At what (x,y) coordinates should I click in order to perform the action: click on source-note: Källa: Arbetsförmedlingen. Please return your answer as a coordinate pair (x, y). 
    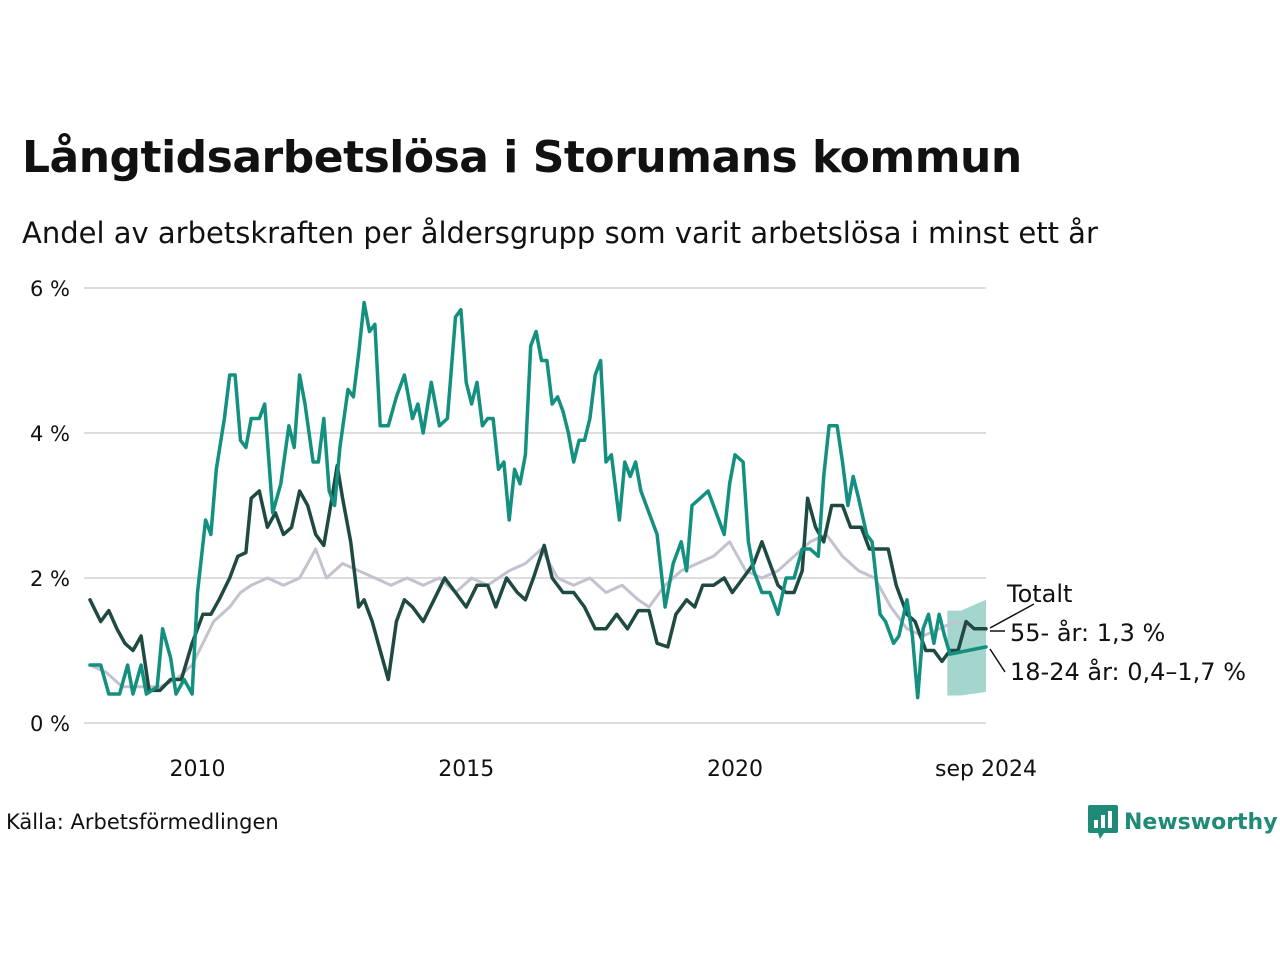
    Looking at the image, I should click on (142, 822).